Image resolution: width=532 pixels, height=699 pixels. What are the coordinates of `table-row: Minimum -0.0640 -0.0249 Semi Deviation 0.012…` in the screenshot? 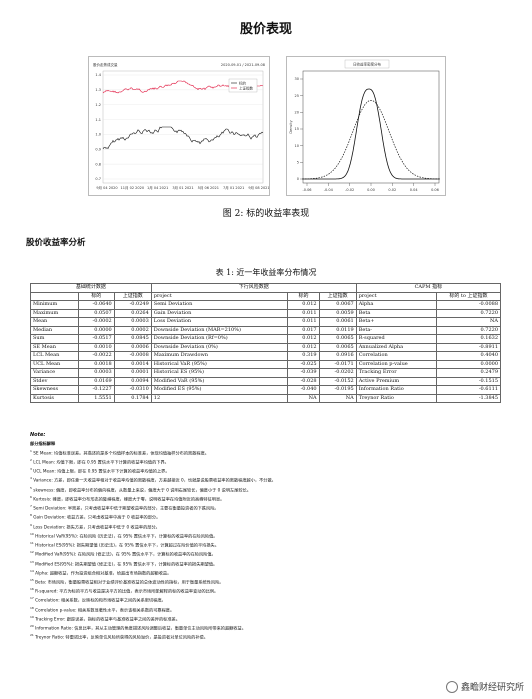 It's located at (266, 305).